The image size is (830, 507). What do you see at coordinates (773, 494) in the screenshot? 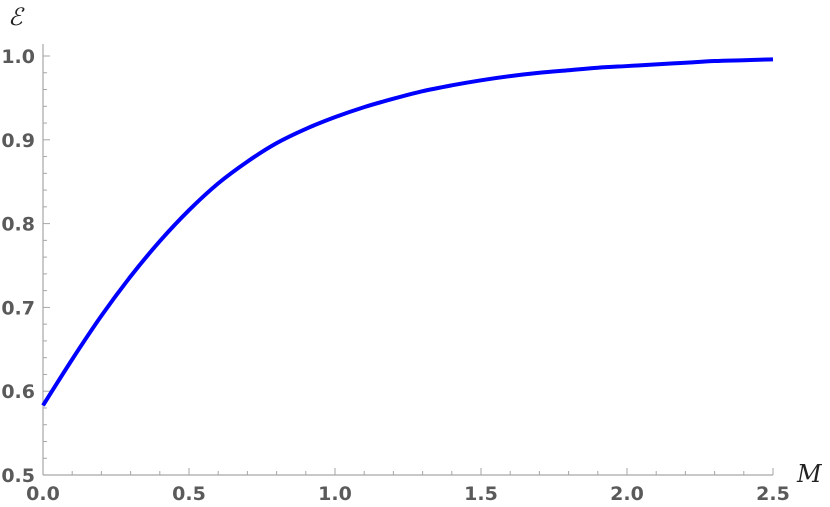
I see `x-tick-label: 2.5` at bounding box center [773, 494].